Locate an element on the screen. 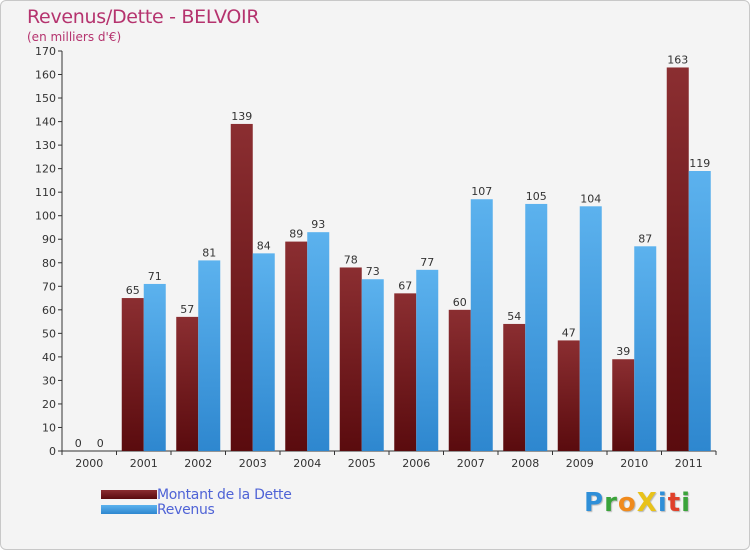 The height and width of the screenshot is (550, 750). proxiti-logo: ProXiti is located at coordinates (637, 503).